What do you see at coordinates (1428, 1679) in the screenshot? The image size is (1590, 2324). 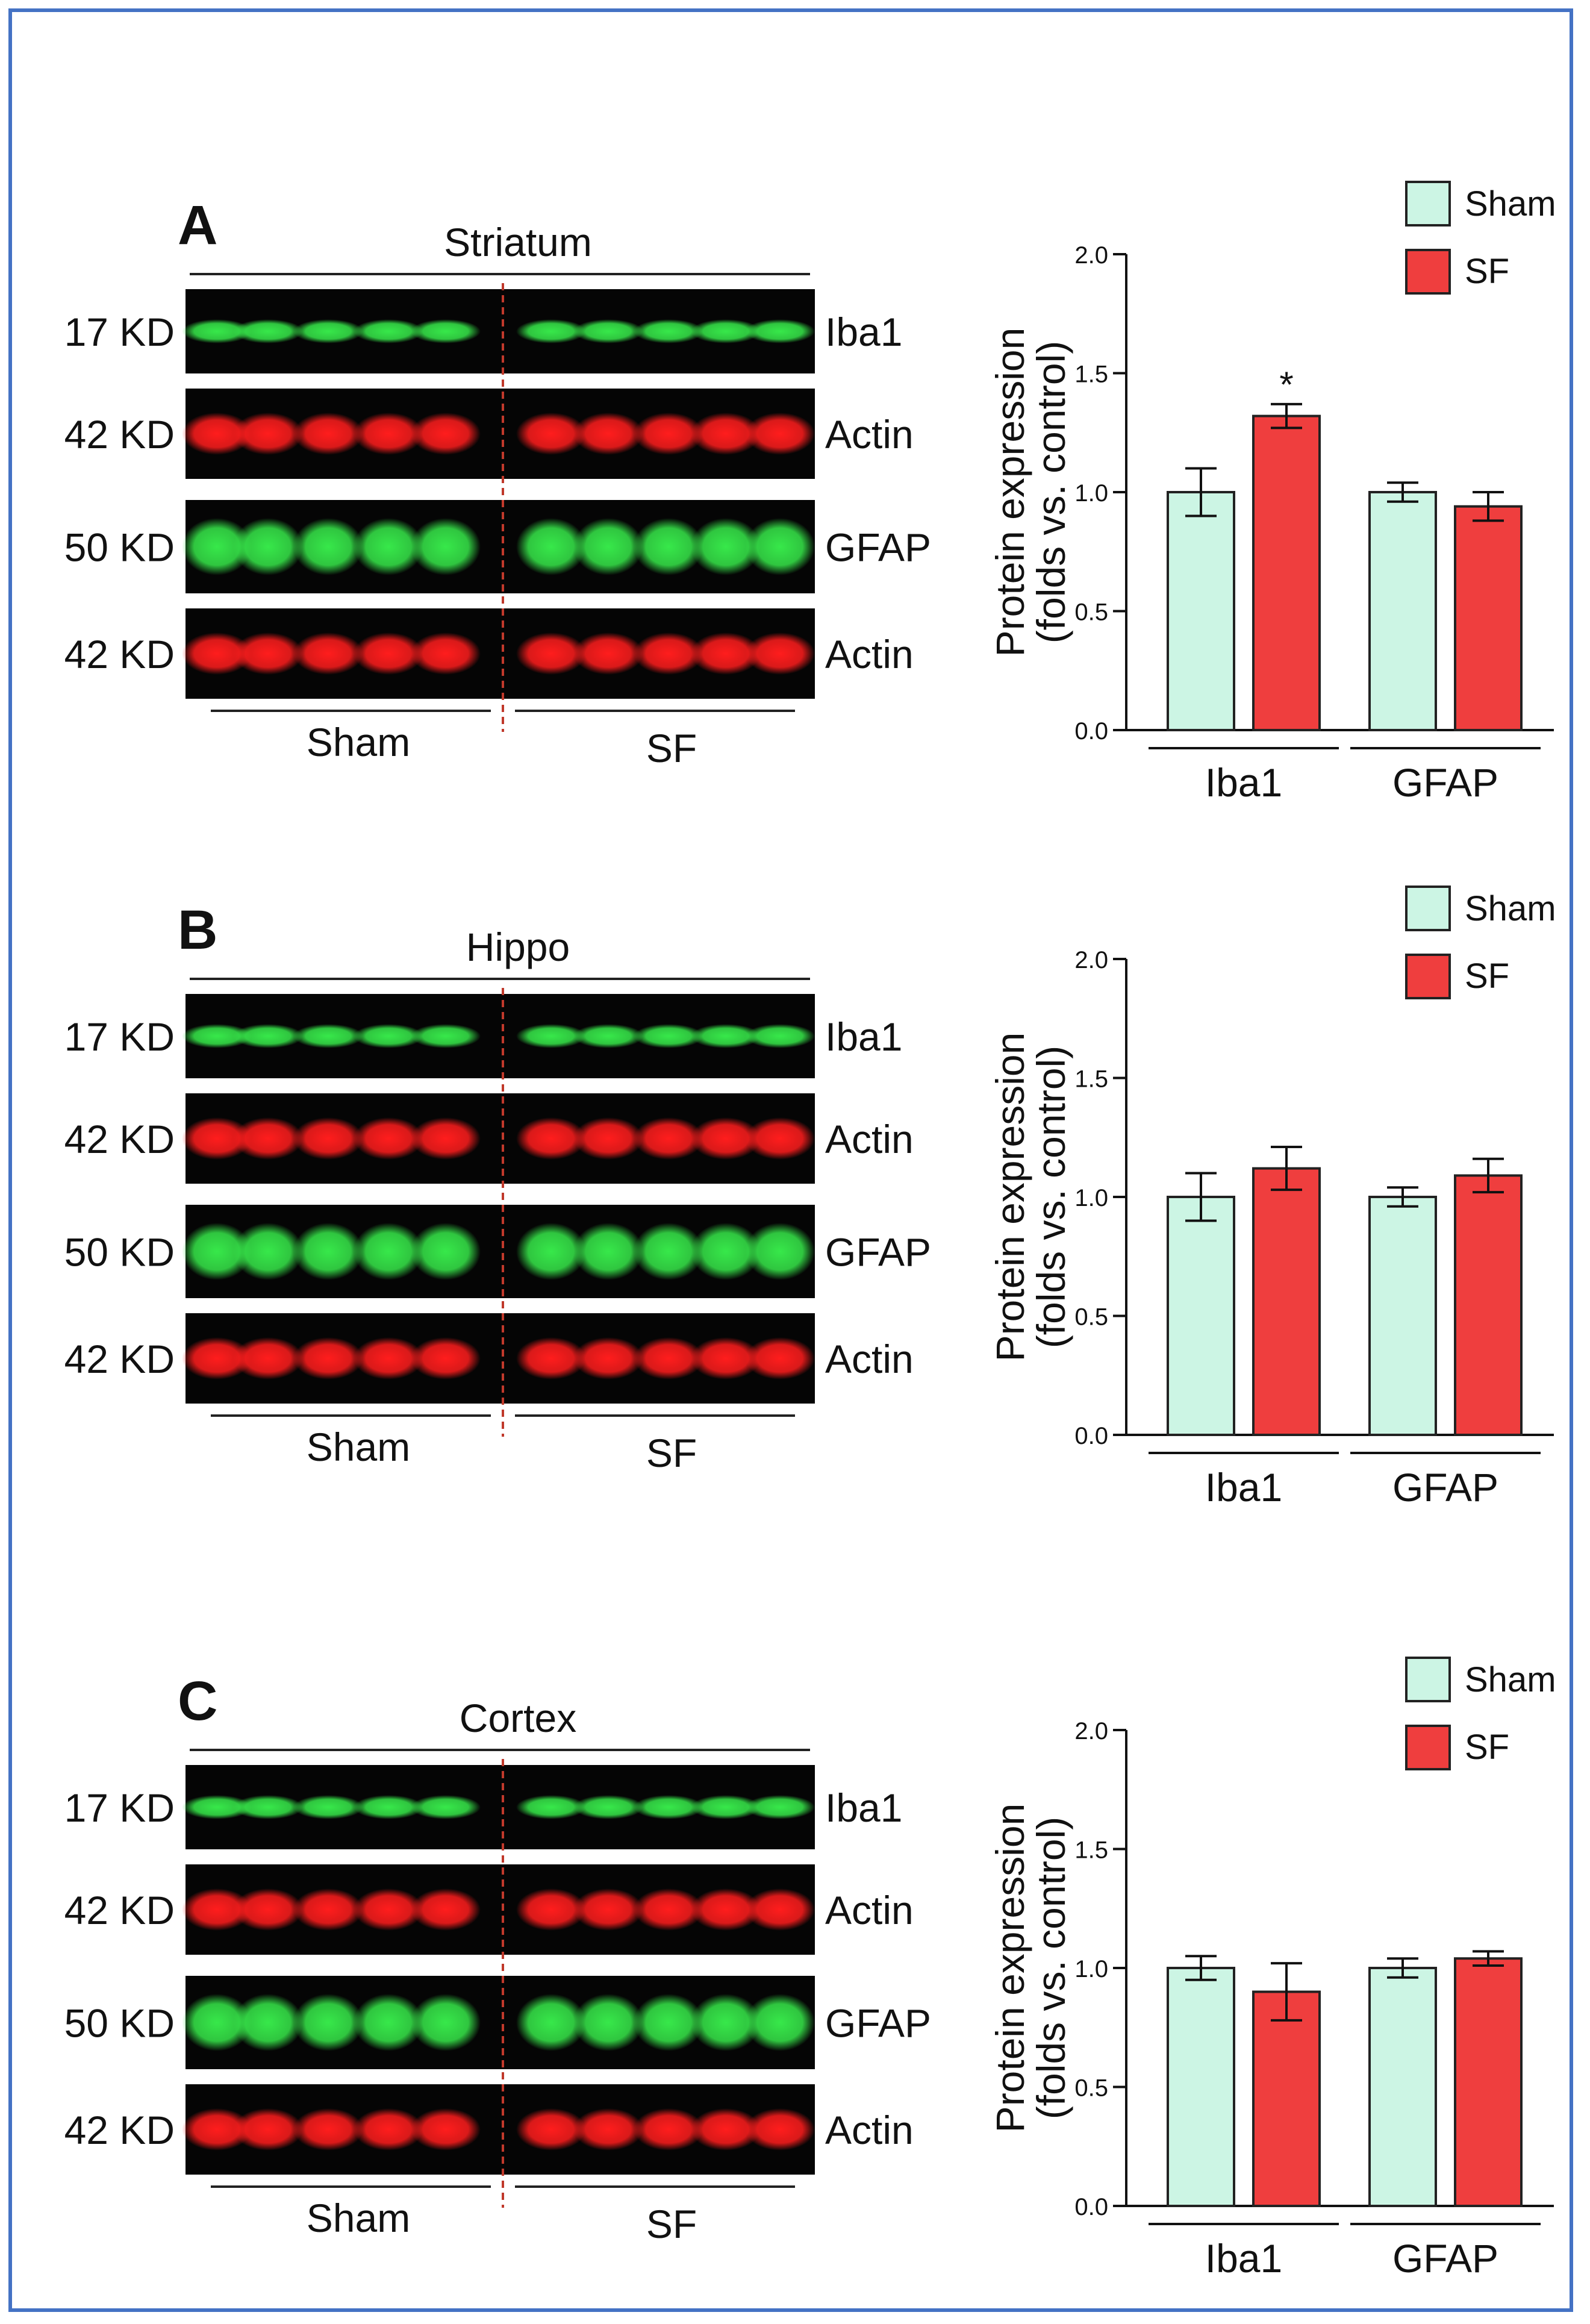 I see `legend-swatch-sham` at bounding box center [1428, 1679].